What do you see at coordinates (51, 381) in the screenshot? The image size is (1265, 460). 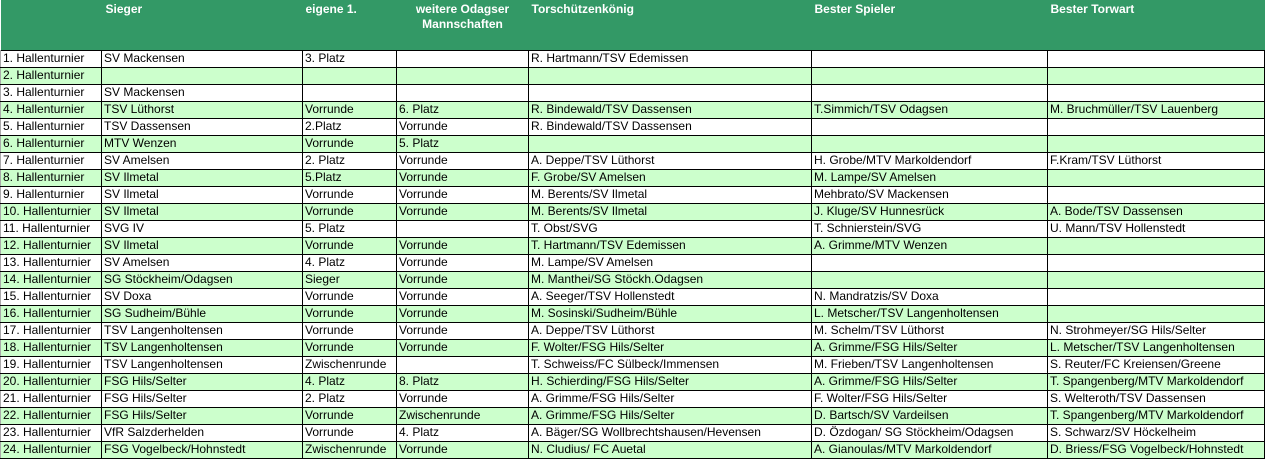 I see `cell-turnier: 20. Hallenturnier` at bounding box center [51, 381].